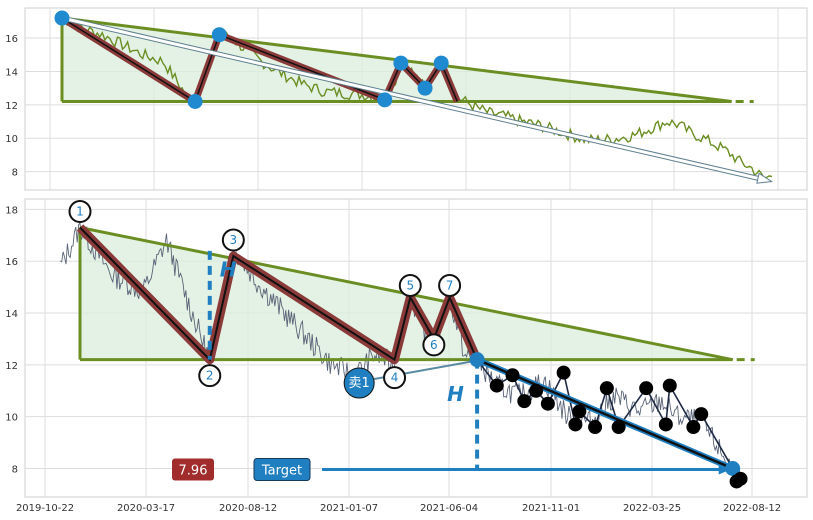 The width and height of the screenshot is (813, 520). What do you see at coordinates (599, 400) in the screenshot?
I see `zigzag-dots` at bounding box center [599, 400].